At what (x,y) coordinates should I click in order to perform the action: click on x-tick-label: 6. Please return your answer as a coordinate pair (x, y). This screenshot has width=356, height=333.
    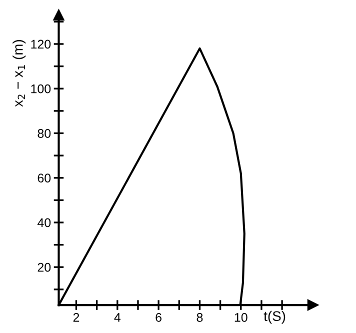
    Looking at the image, I should click on (159, 317).